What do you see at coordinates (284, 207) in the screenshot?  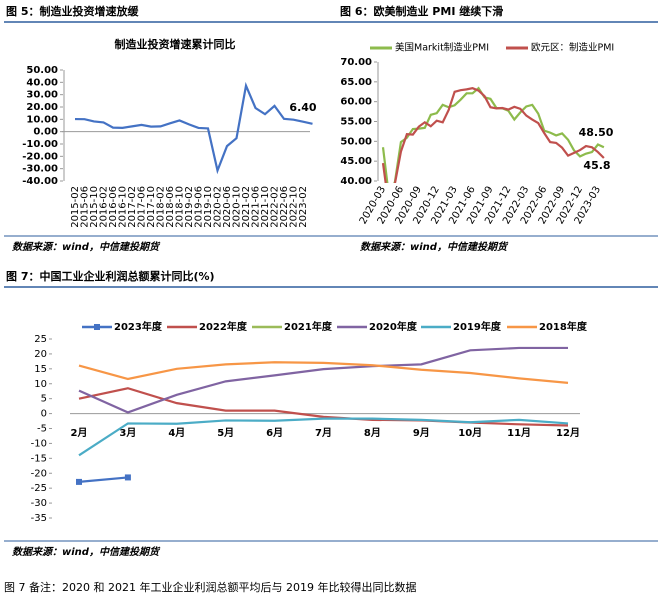 I see `x-tick-label: 2022-06` at bounding box center [284, 207].